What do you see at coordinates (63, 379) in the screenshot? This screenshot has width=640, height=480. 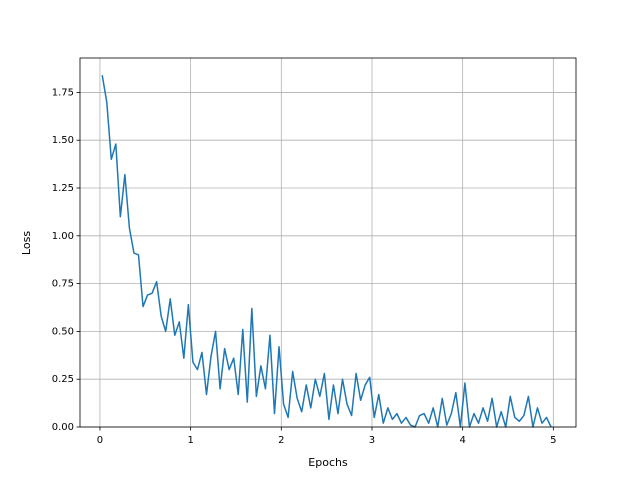 I see `y-tick-label: 0.25` at bounding box center [63, 379].